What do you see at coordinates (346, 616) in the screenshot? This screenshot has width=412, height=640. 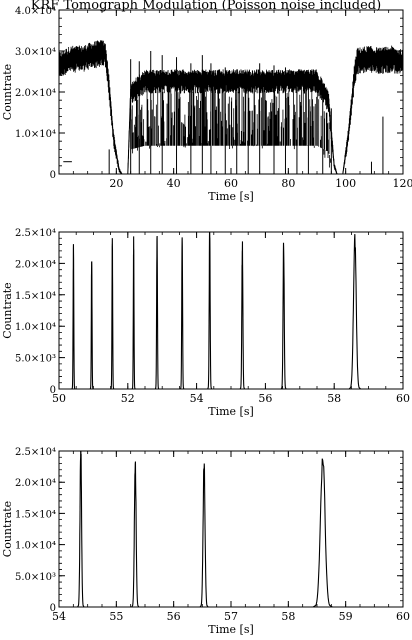 I see `x-tick-label: 59` at bounding box center [346, 616].